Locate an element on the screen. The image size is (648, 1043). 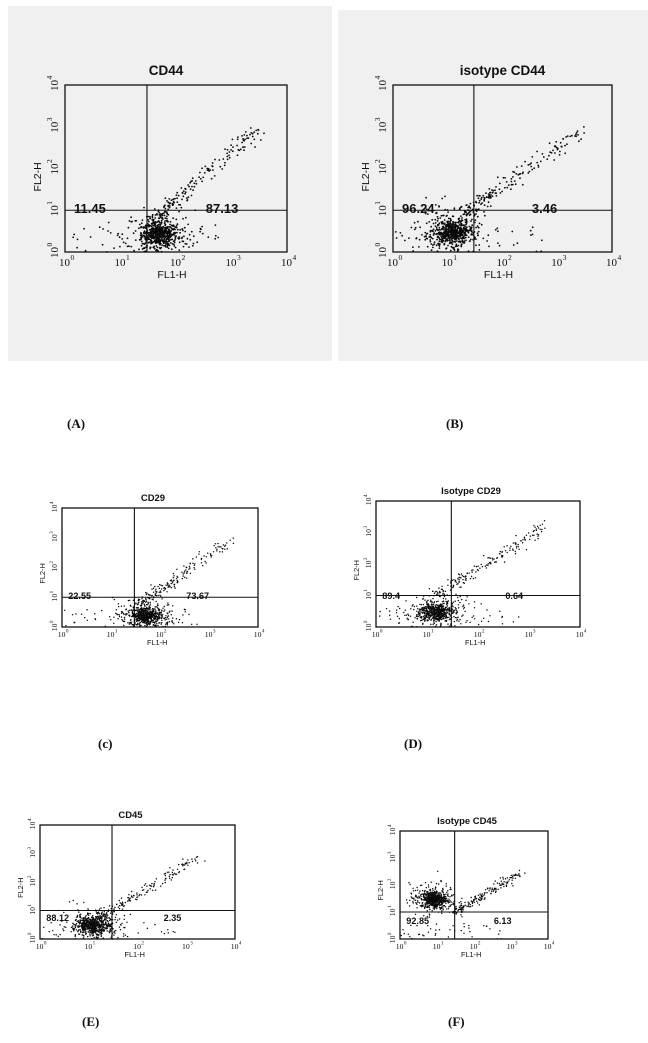
plot-title: isotype CD44 is located at coordinates (503, 70).